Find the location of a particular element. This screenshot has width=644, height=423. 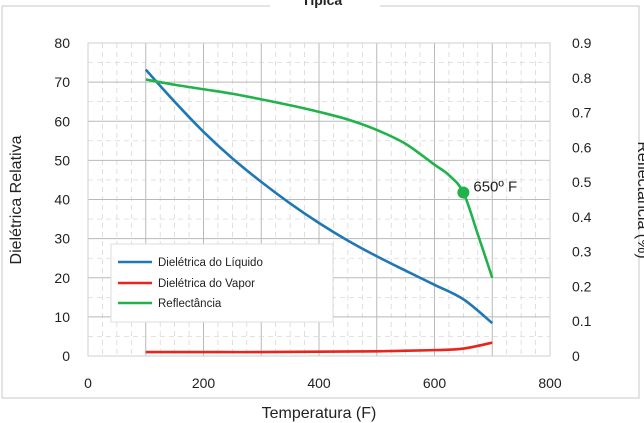

y2-tick-label: 0.4 is located at coordinates (582, 217).